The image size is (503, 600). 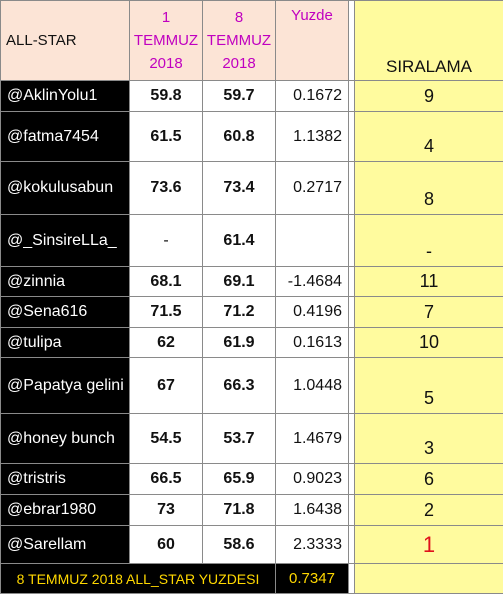 What do you see at coordinates (428, 544) in the screenshot?
I see `rank-value: 1` at bounding box center [428, 544].